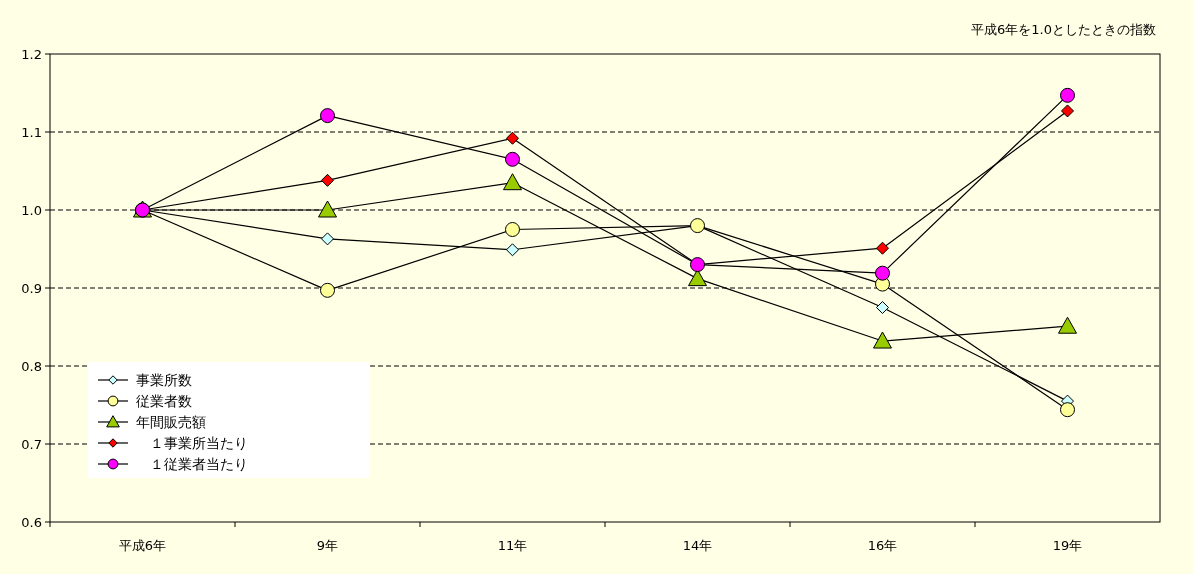 The width and height of the screenshot is (1193, 574). What do you see at coordinates (199, 443) in the screenshot?
I see `legend-label: １事業所当たり` at bounding box center [199, 443].